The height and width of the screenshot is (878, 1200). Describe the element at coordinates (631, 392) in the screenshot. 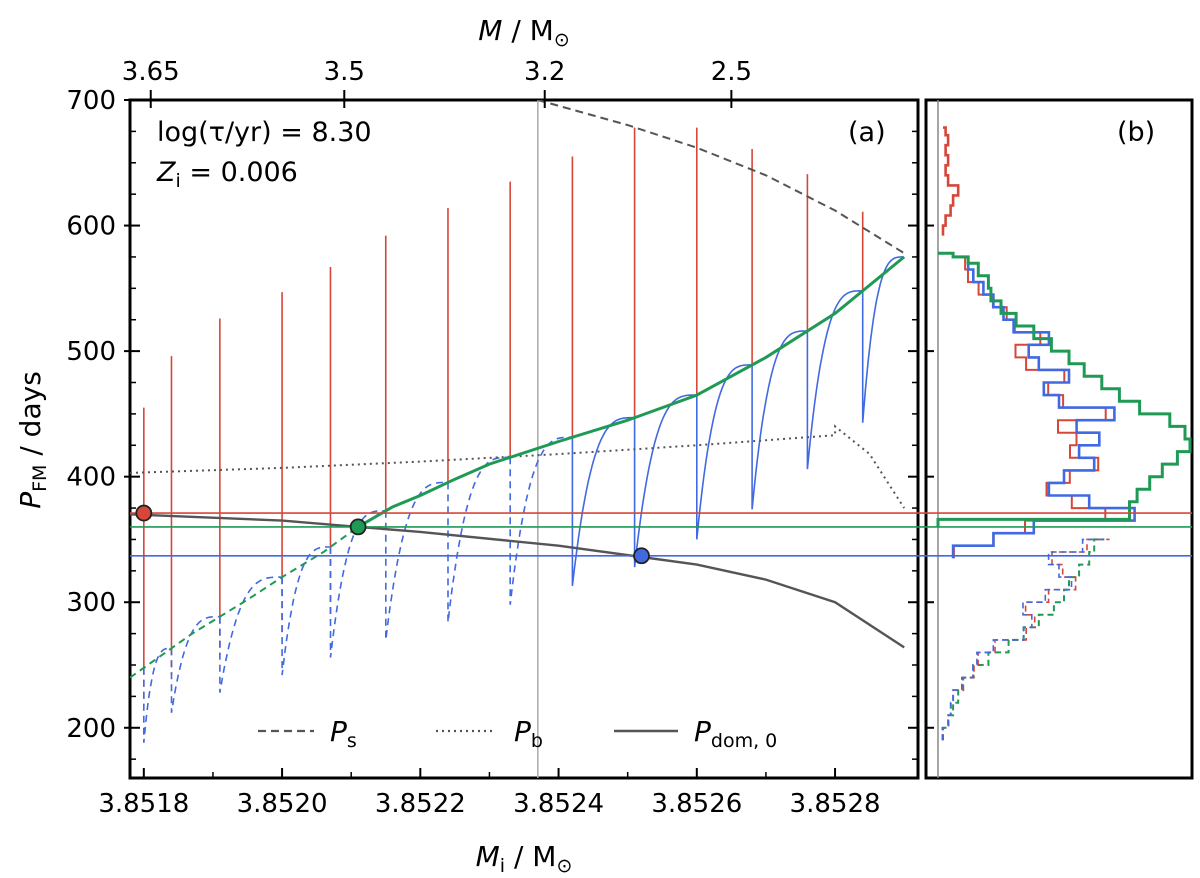

I see `envelope-solid` at that location.